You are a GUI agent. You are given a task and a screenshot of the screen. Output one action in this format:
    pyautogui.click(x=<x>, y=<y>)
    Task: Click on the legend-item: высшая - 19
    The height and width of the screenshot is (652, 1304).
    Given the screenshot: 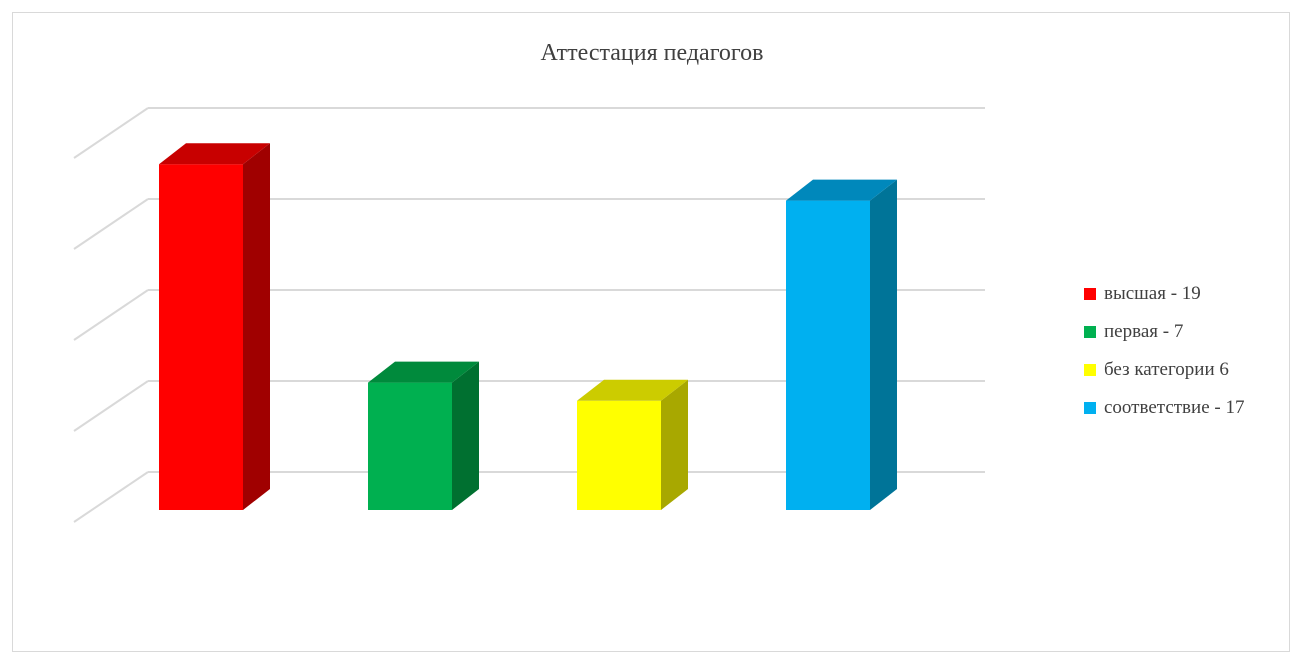 What is the action you would take?
    pyautogui.click(x=1164, y=293)
    